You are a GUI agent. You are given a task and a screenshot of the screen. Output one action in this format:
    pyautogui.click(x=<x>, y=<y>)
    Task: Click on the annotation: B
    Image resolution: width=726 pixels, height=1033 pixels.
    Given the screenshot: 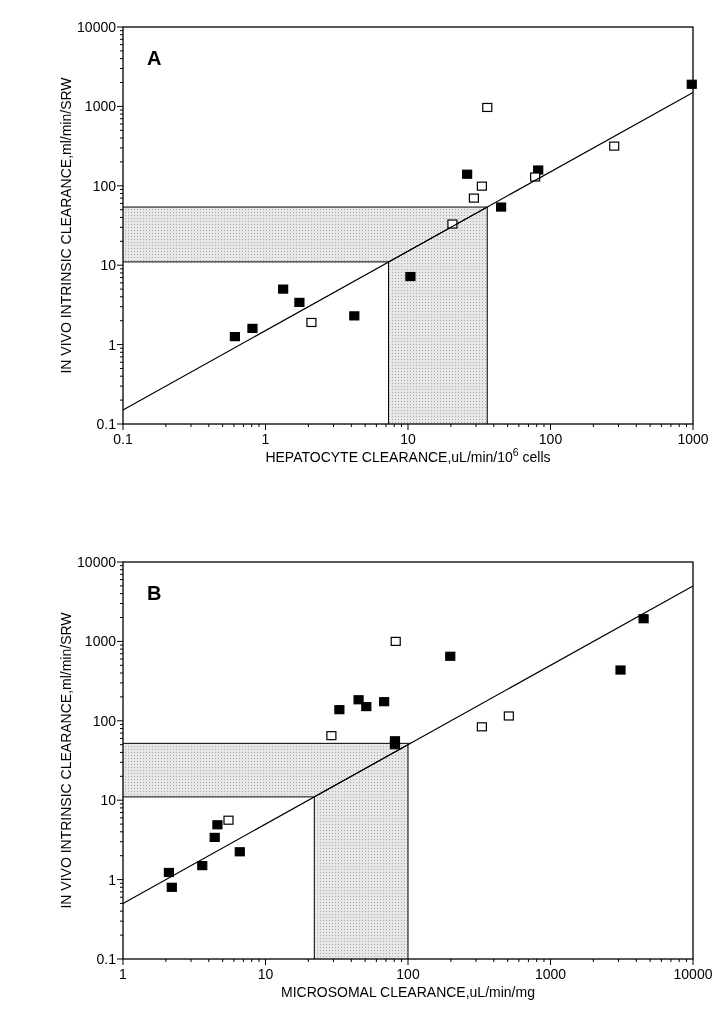 What is the action you would take?
    pyautogui.click(x=154, y=593)
    